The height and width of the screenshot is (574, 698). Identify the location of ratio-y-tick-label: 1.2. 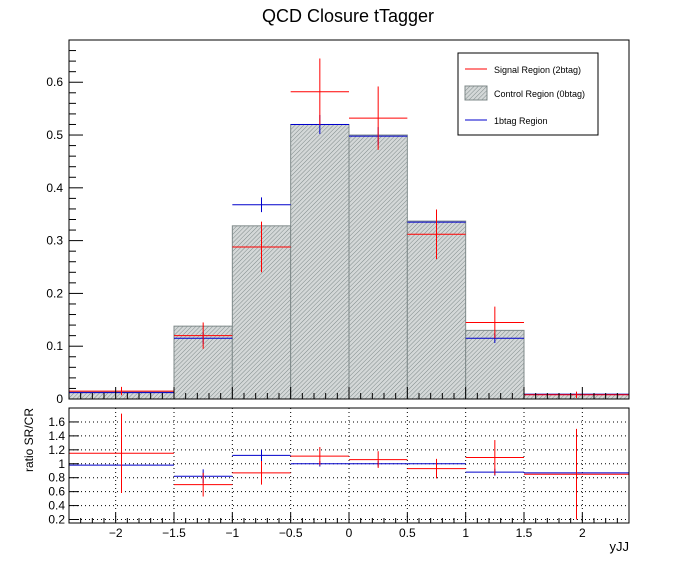
(56, 450).